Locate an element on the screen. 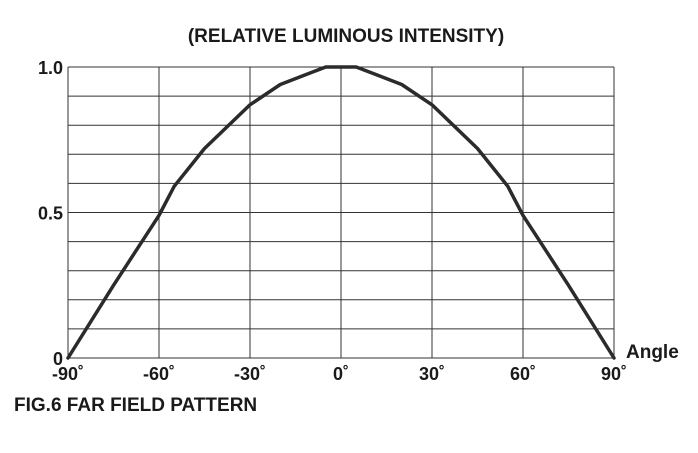 The width and height of the screenshot is (698, 453). figure-caption: FIG.6 FAR FIELD PATTERN is located at coordinates (135, 405).